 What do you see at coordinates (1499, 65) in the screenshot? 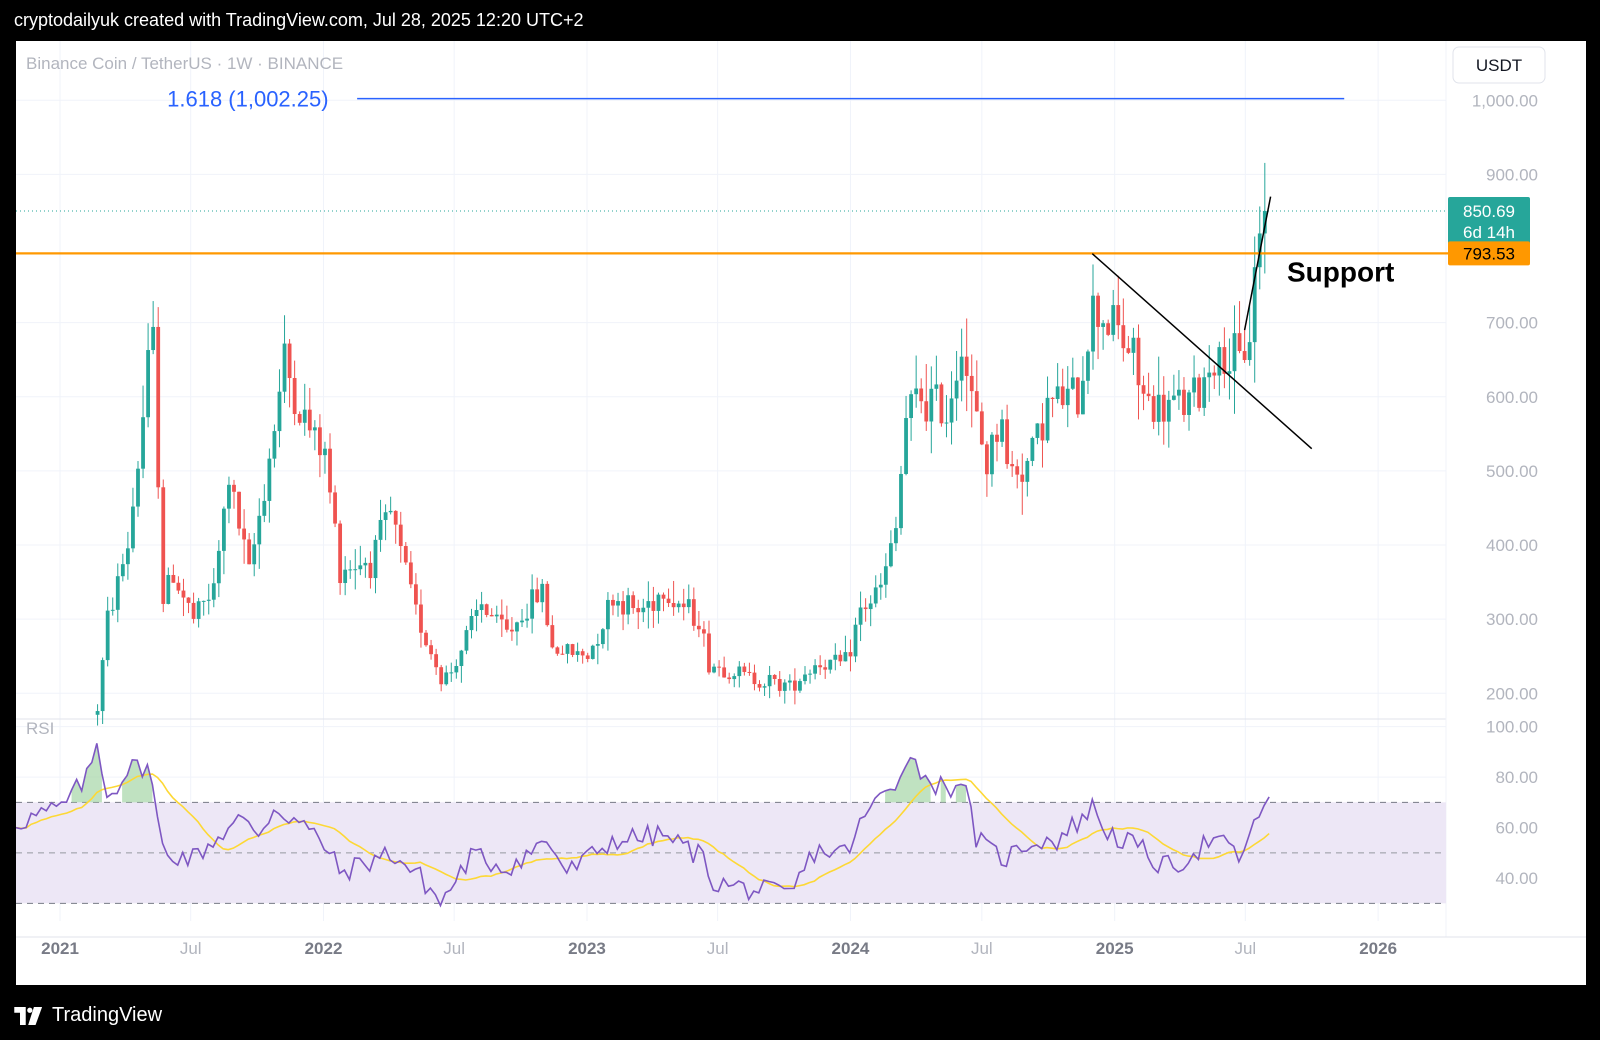
I see `currency-button` at bounding box center [1499, 65].